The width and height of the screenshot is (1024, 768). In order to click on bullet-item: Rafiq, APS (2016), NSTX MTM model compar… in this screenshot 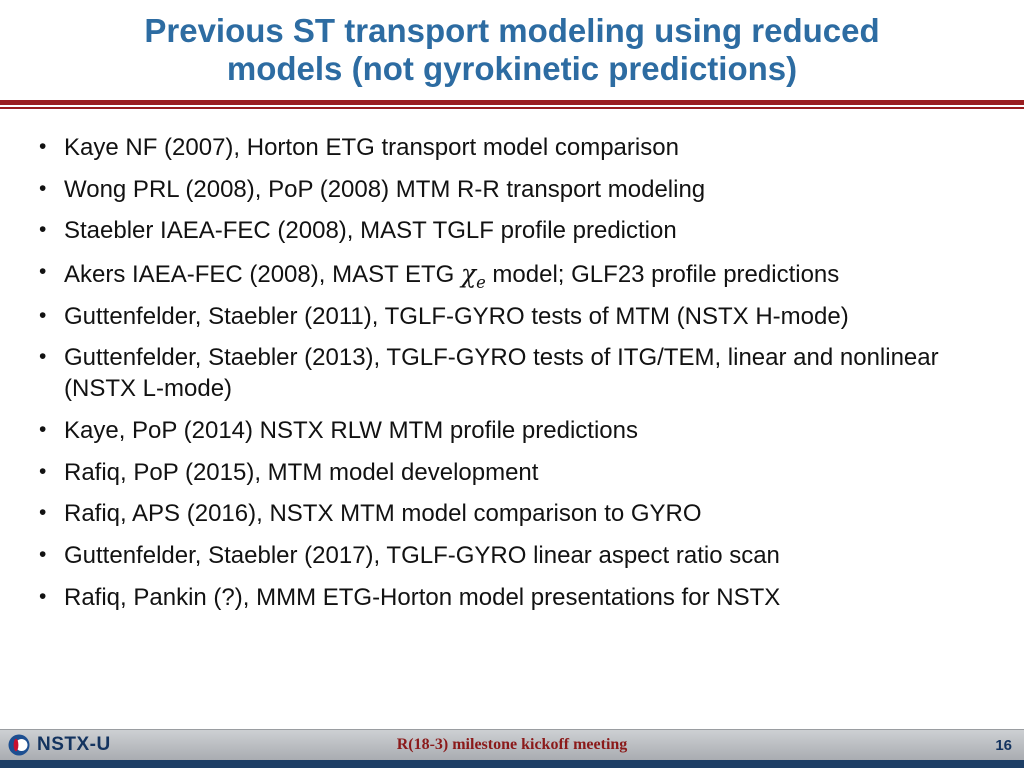, I will do `click(486, 514)`.